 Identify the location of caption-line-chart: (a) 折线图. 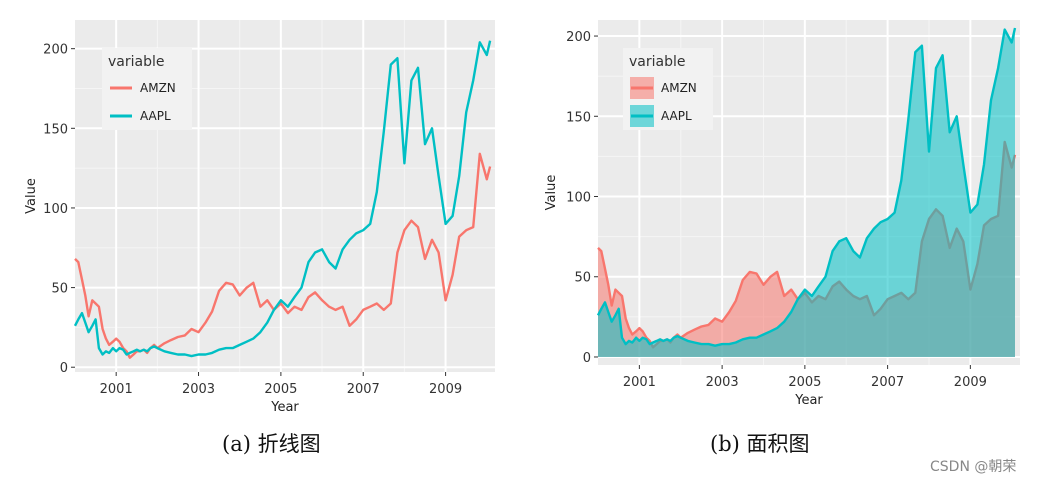
(271, 444).